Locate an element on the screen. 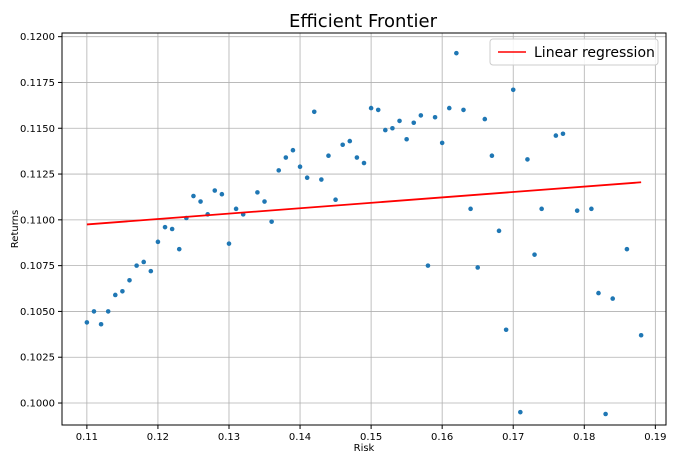 The image size is (675, 459). x-tick-label: 0.19 is located at coordinates (655, 437).